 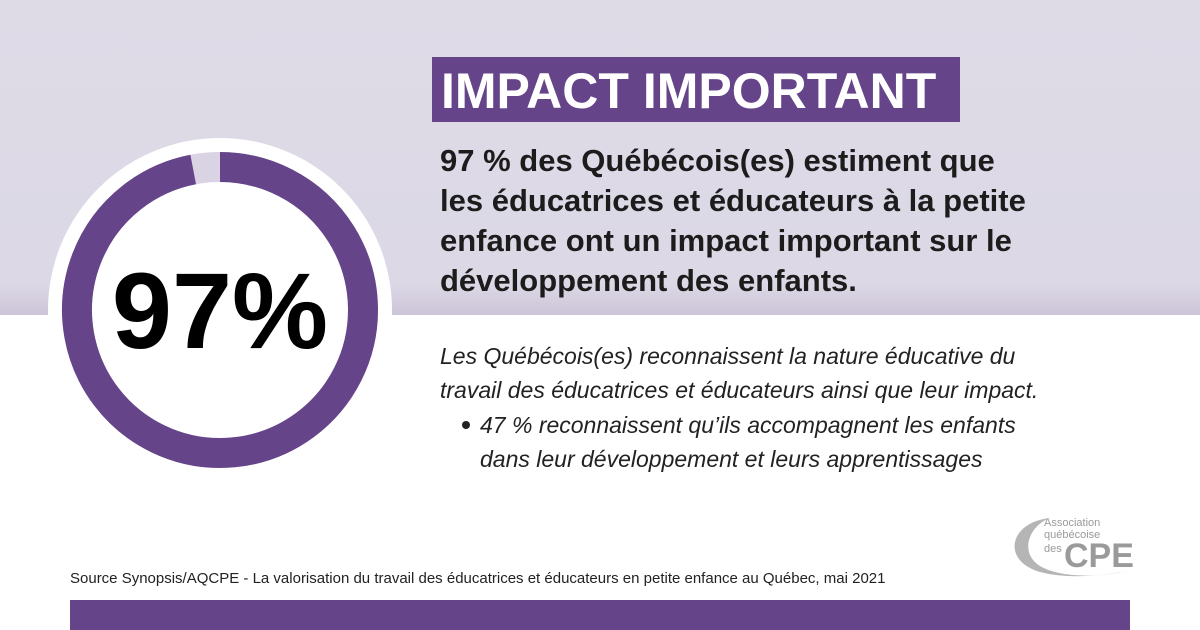 I want to click on text-line: 97 % des Québécois(es) estiment que, so click(x=717, y=160).